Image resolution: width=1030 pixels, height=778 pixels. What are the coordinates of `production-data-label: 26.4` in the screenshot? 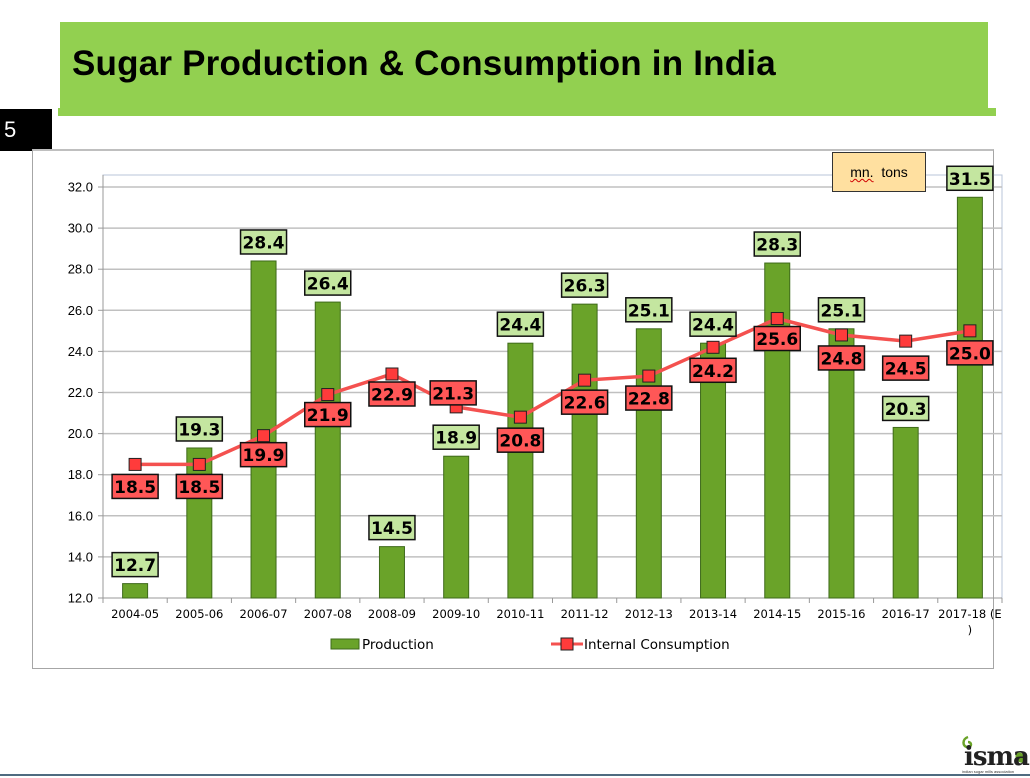 It's located at (328, 285).